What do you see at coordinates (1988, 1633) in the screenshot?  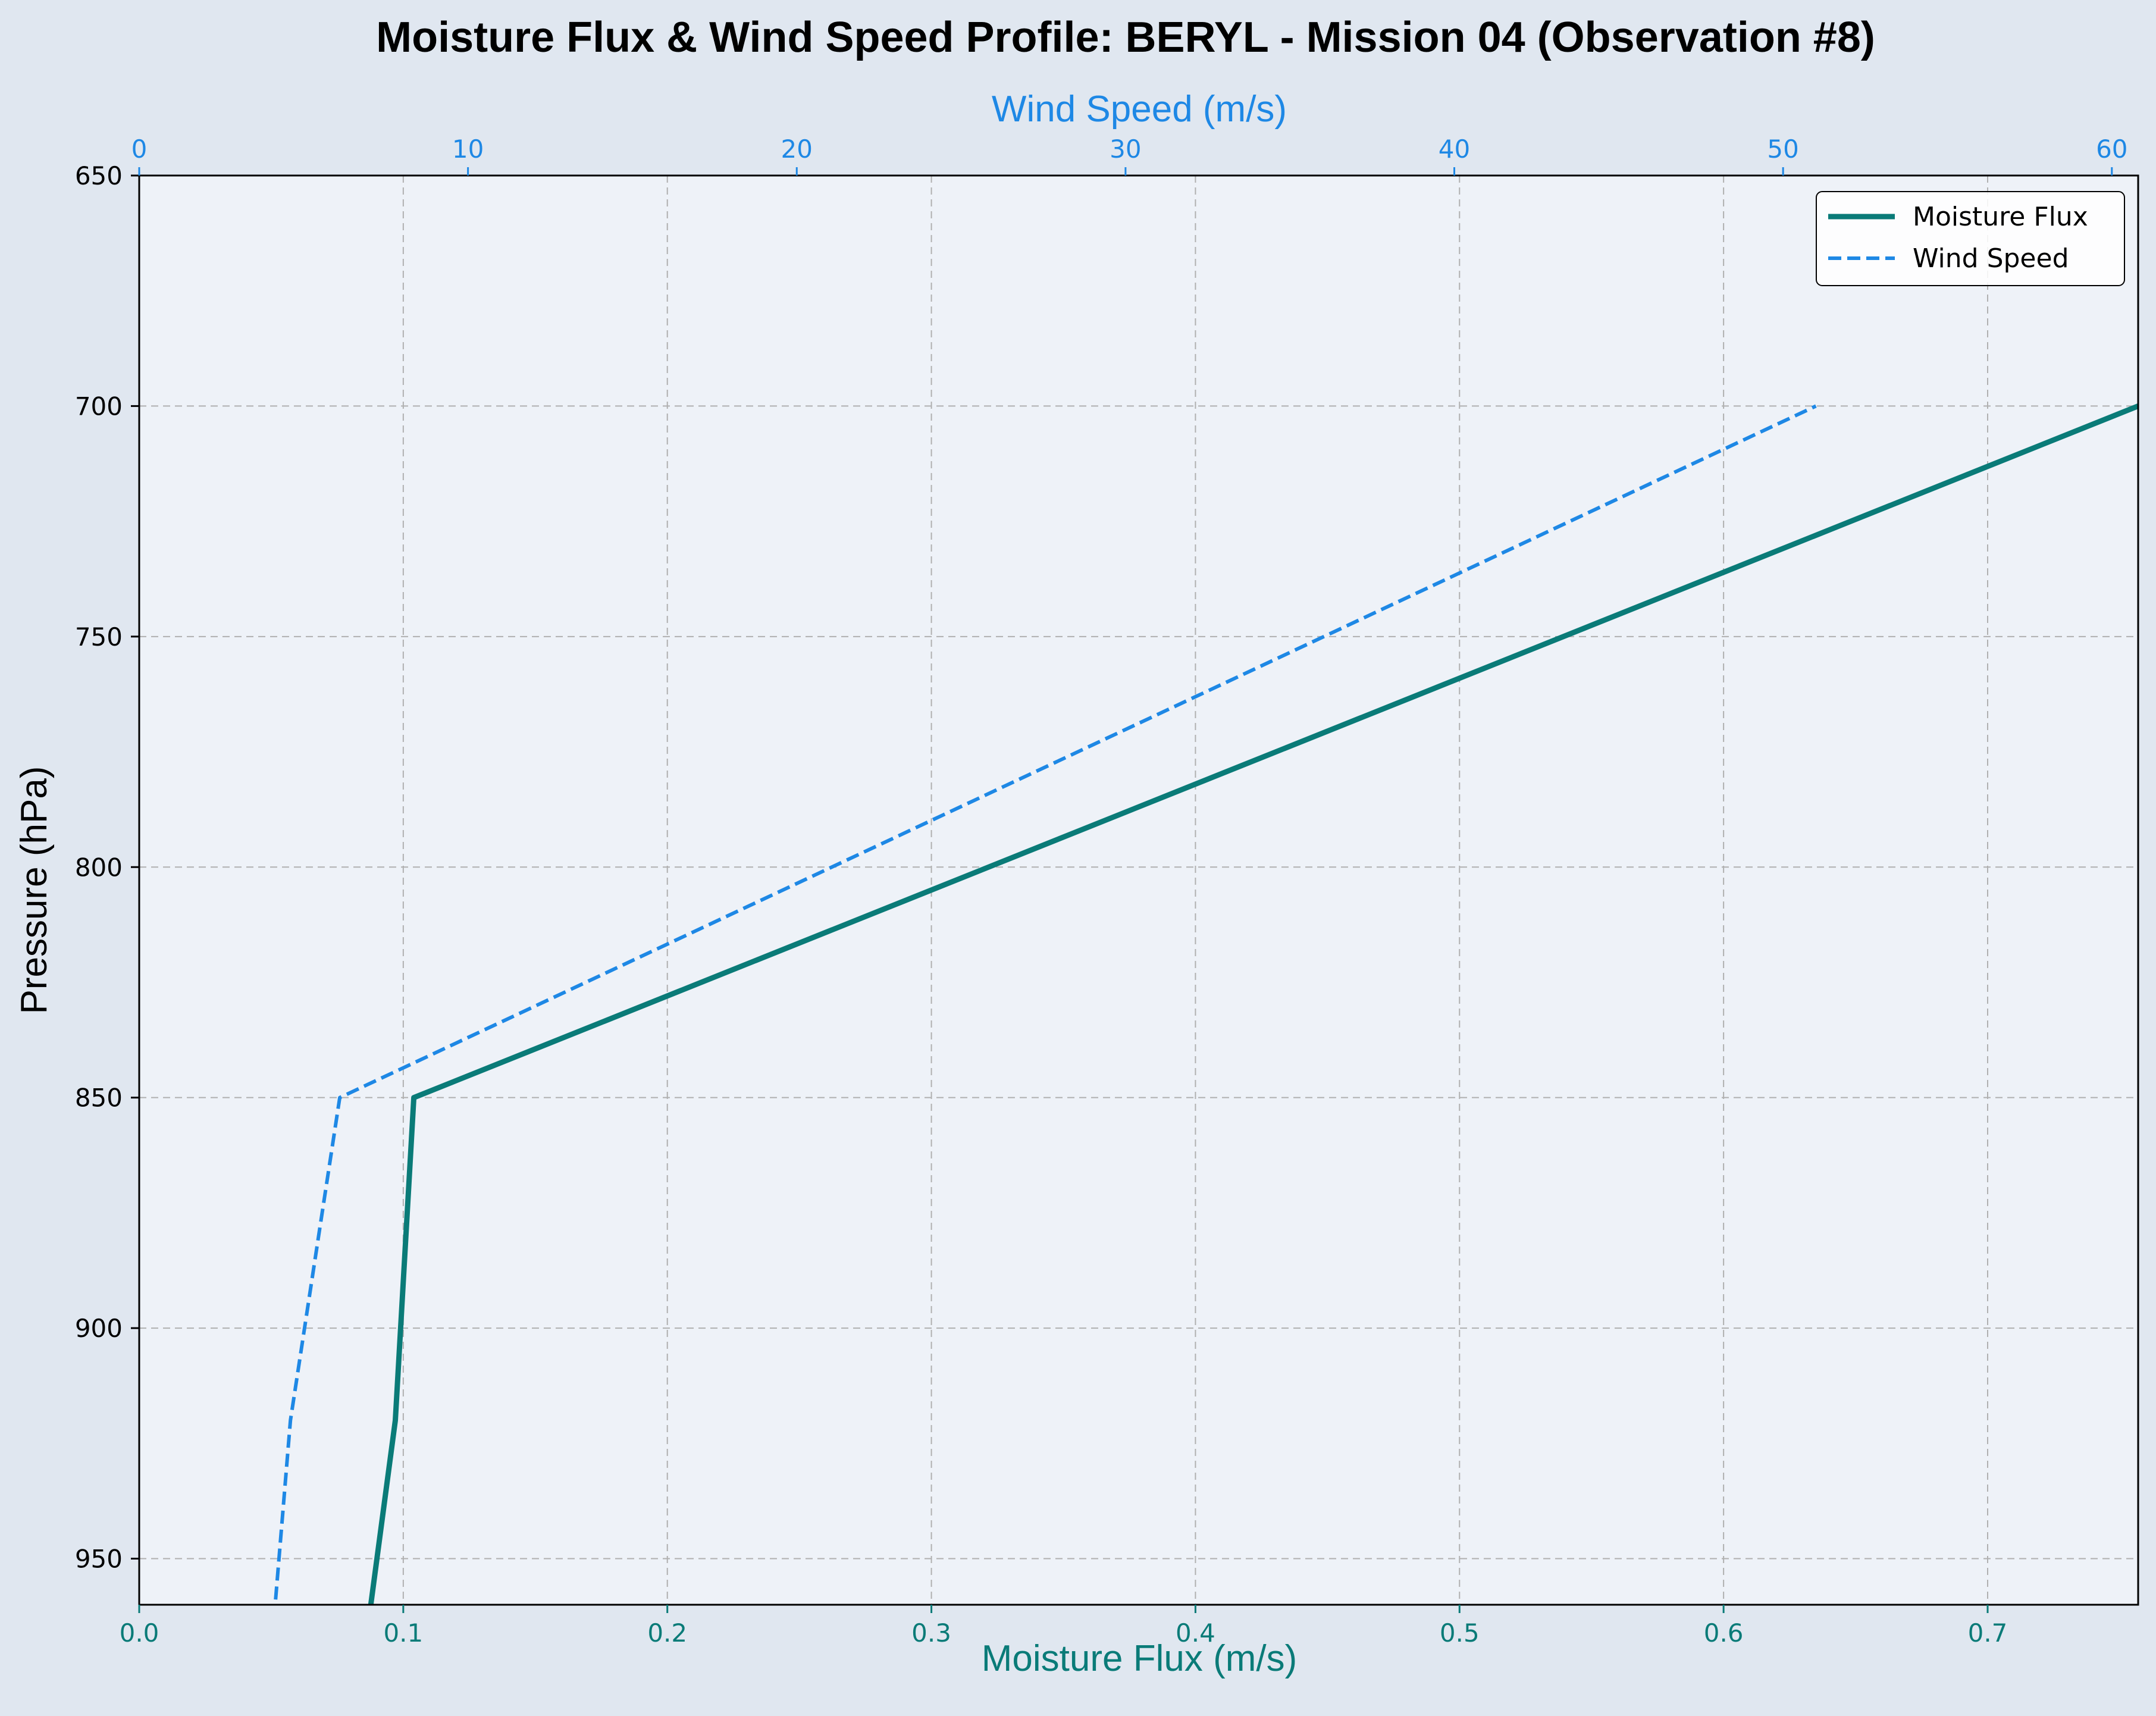 I see `x-bottom-tick-label: 0.7` at bounding box center [1988, 1633].